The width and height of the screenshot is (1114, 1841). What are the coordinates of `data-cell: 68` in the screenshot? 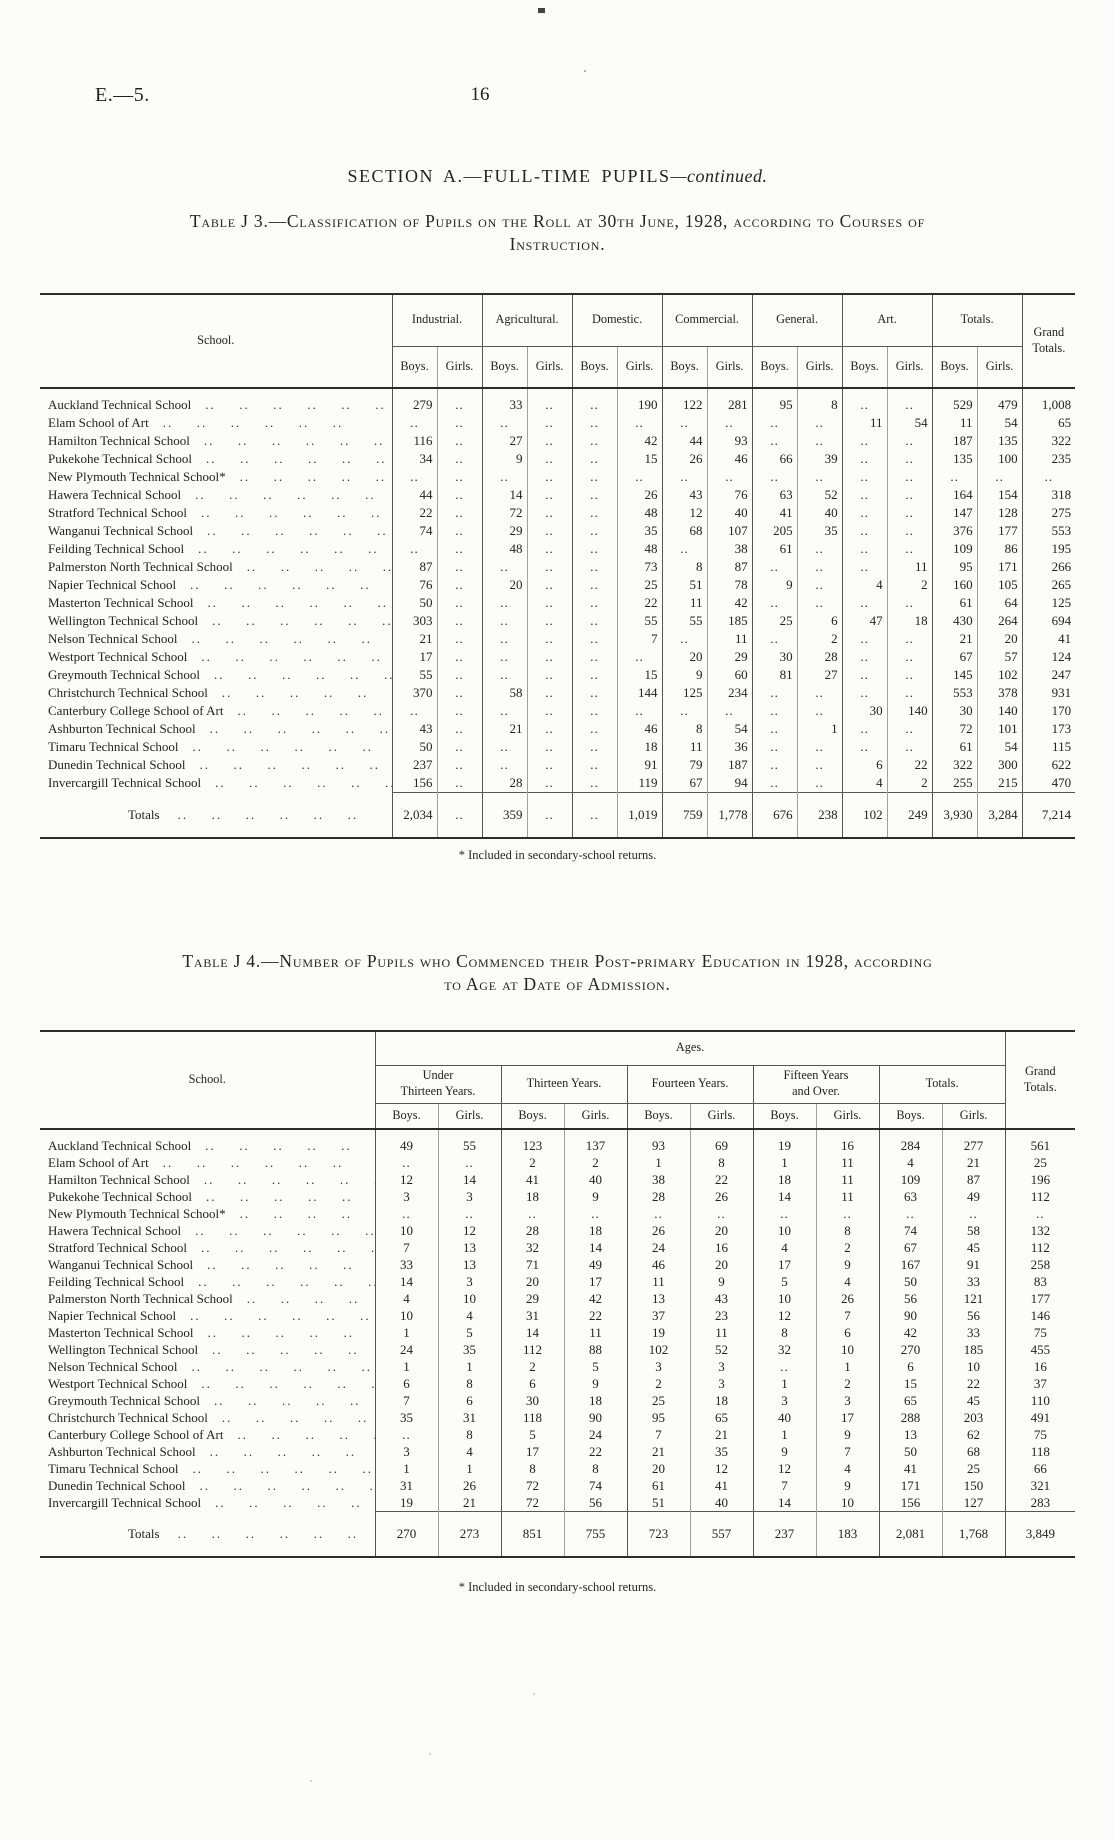 It's located at (684, 531).